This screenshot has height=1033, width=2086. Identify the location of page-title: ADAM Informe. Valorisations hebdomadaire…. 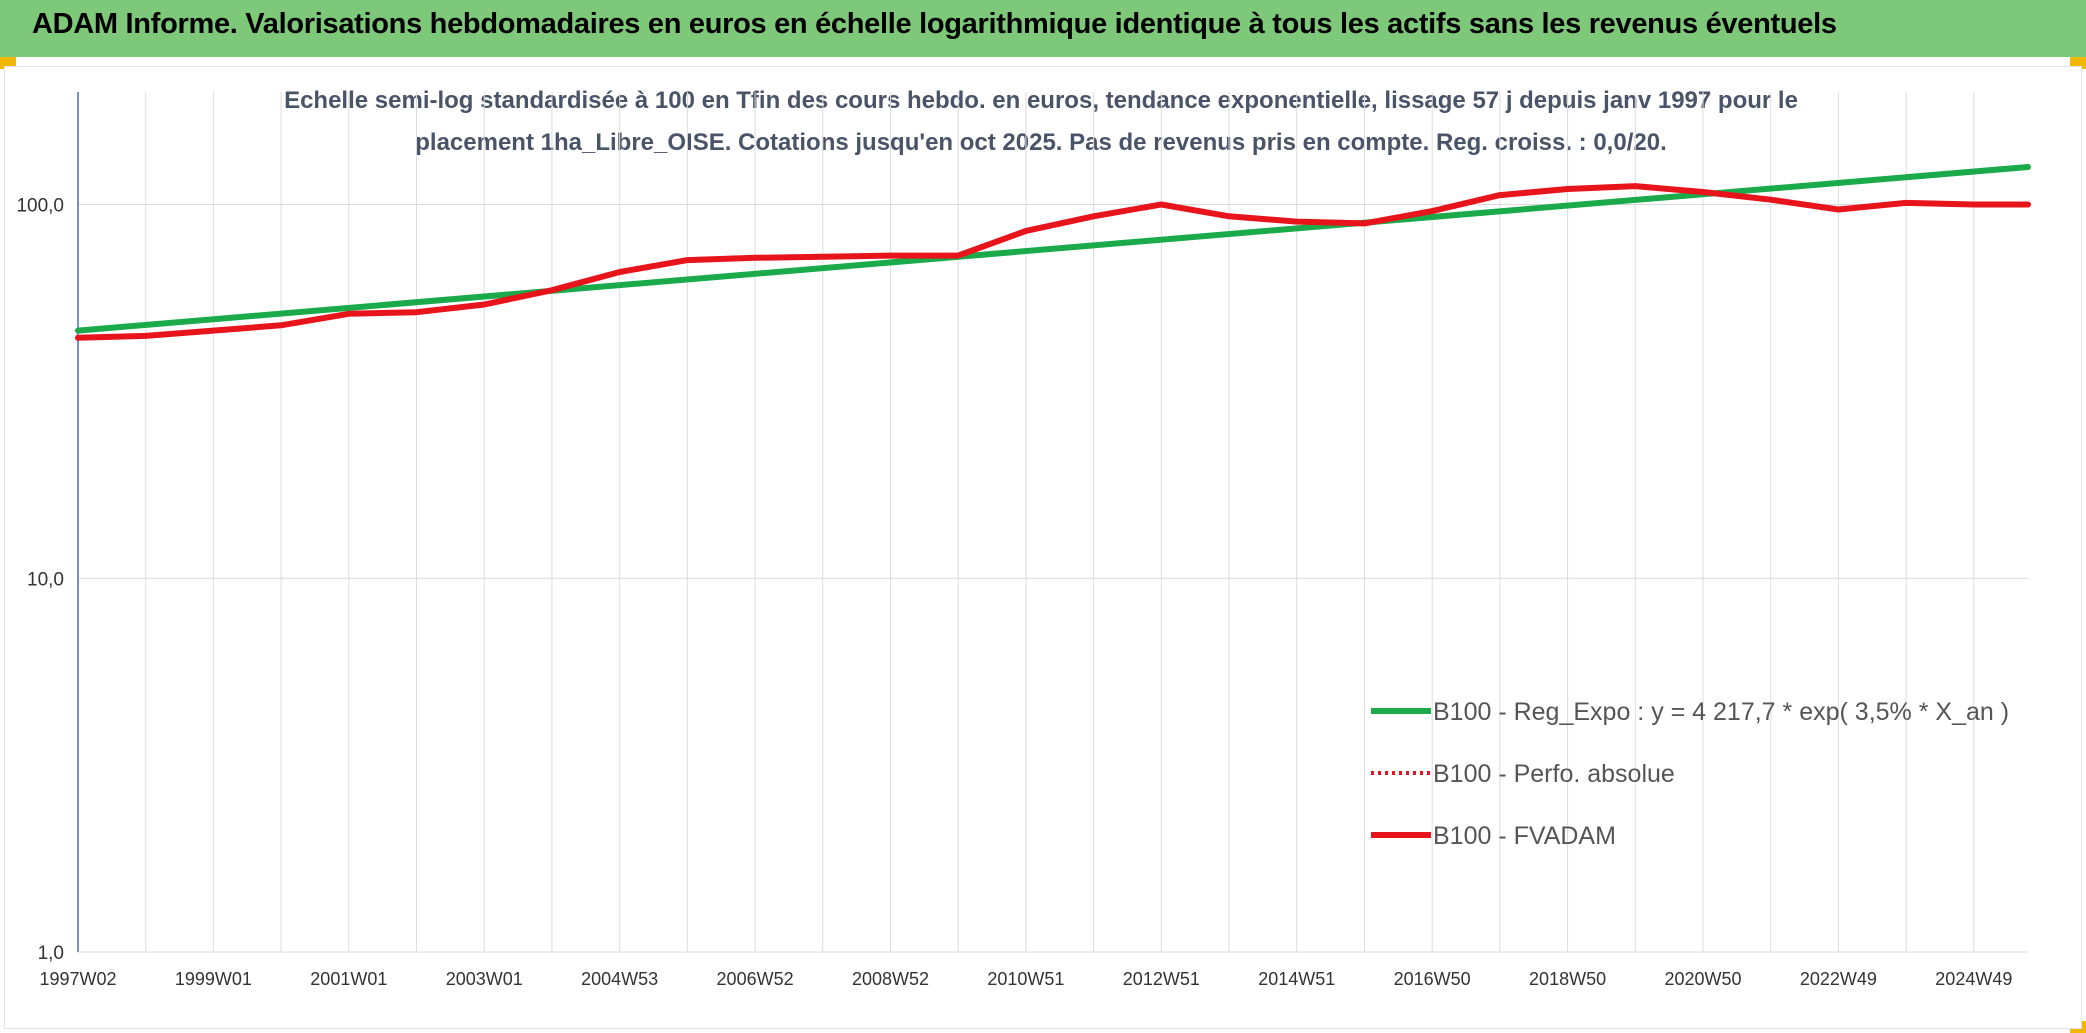
(934, 24).